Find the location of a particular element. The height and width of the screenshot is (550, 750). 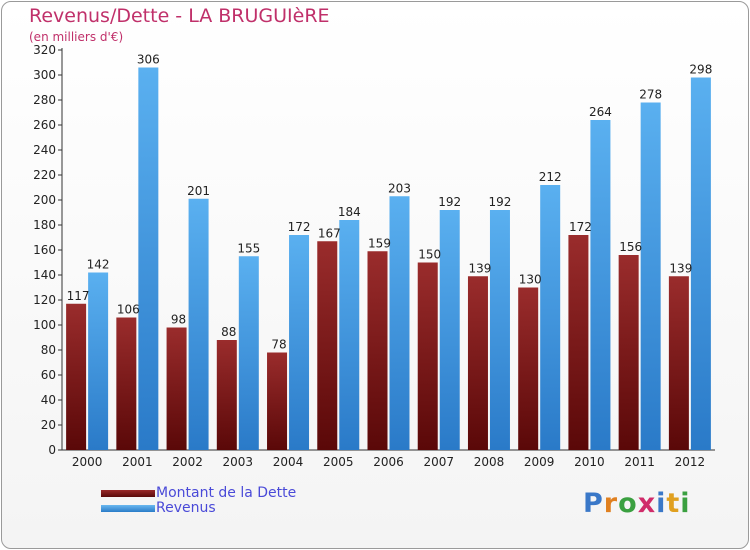

y-tick-label: 160 is located at coordinates (44, 250).